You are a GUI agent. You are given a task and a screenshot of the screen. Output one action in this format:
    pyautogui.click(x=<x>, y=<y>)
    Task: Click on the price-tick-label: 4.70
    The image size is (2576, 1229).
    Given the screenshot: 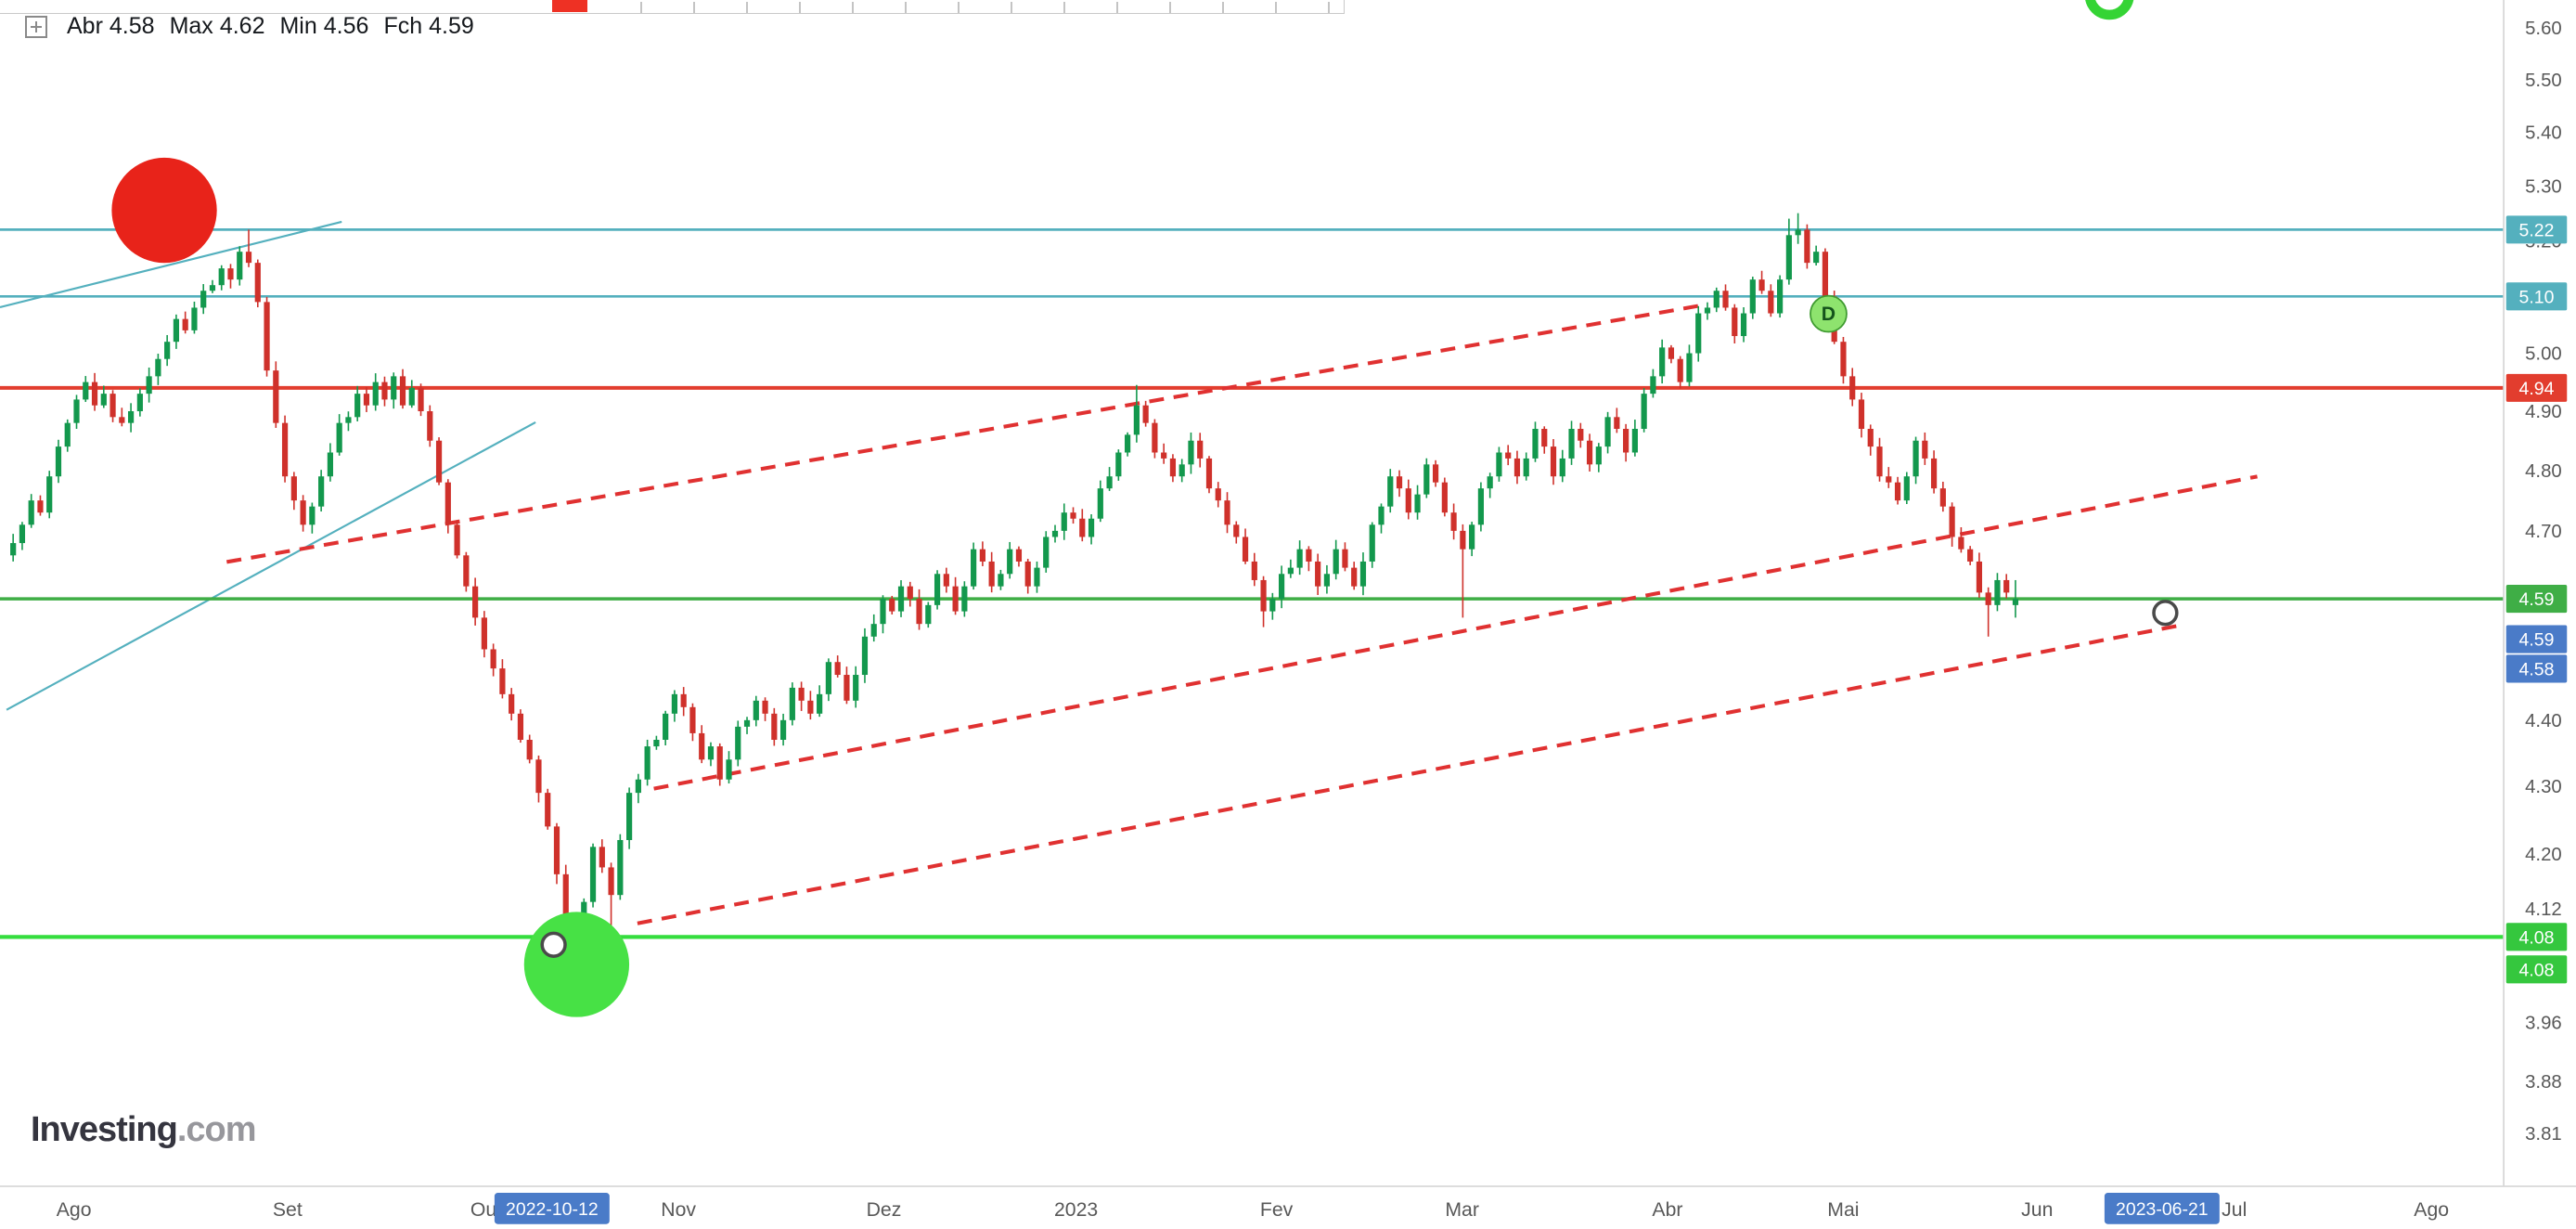 What is the action you would take?
    pyautogui.click(x=2544, y=532)
    